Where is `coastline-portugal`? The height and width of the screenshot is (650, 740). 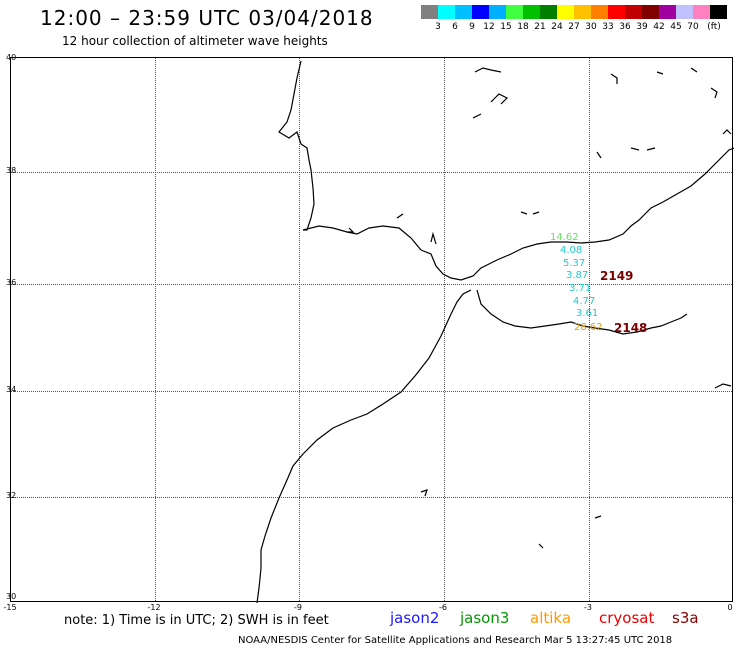
coastline-portugal is located at coordinates (296, 145).